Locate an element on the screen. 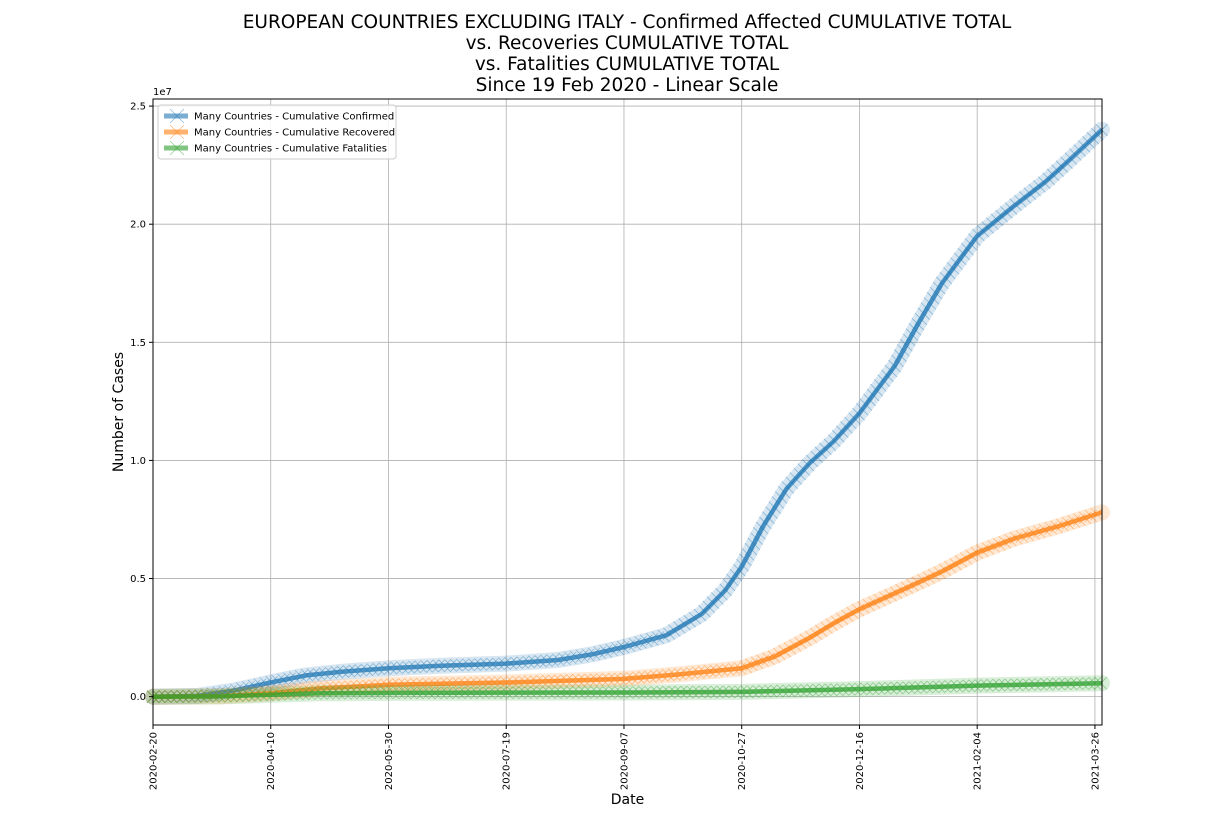  y-tick-label: 0.5 is located at coordinates (138, 579).